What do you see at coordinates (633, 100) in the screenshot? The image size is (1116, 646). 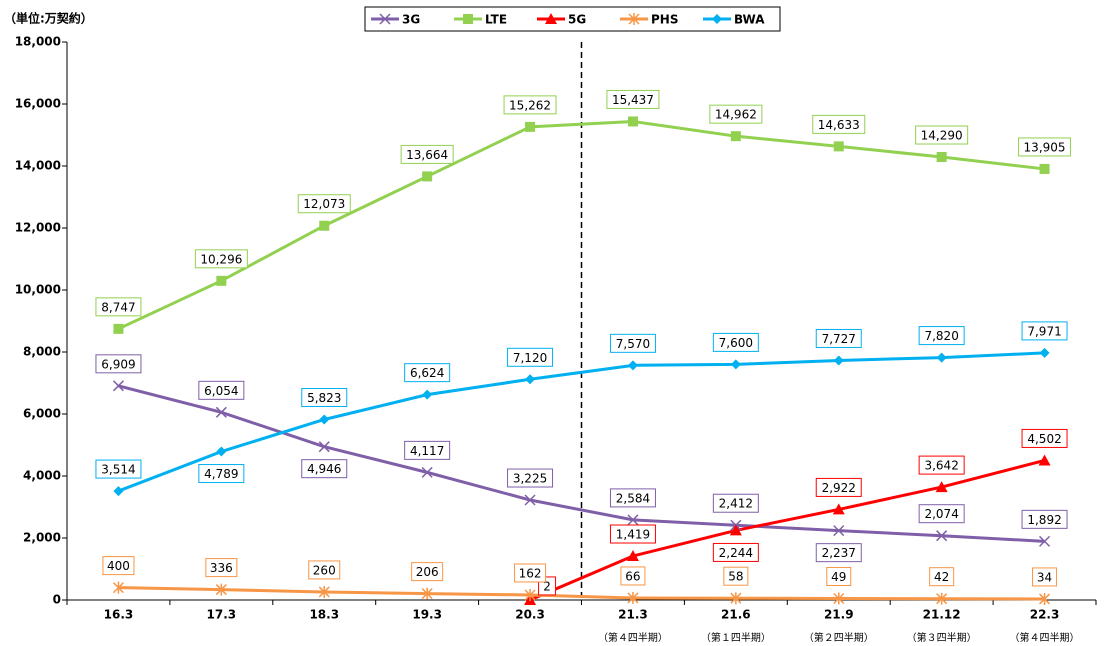 I see `data-label: 15,437` at bounding box center [633, 100].